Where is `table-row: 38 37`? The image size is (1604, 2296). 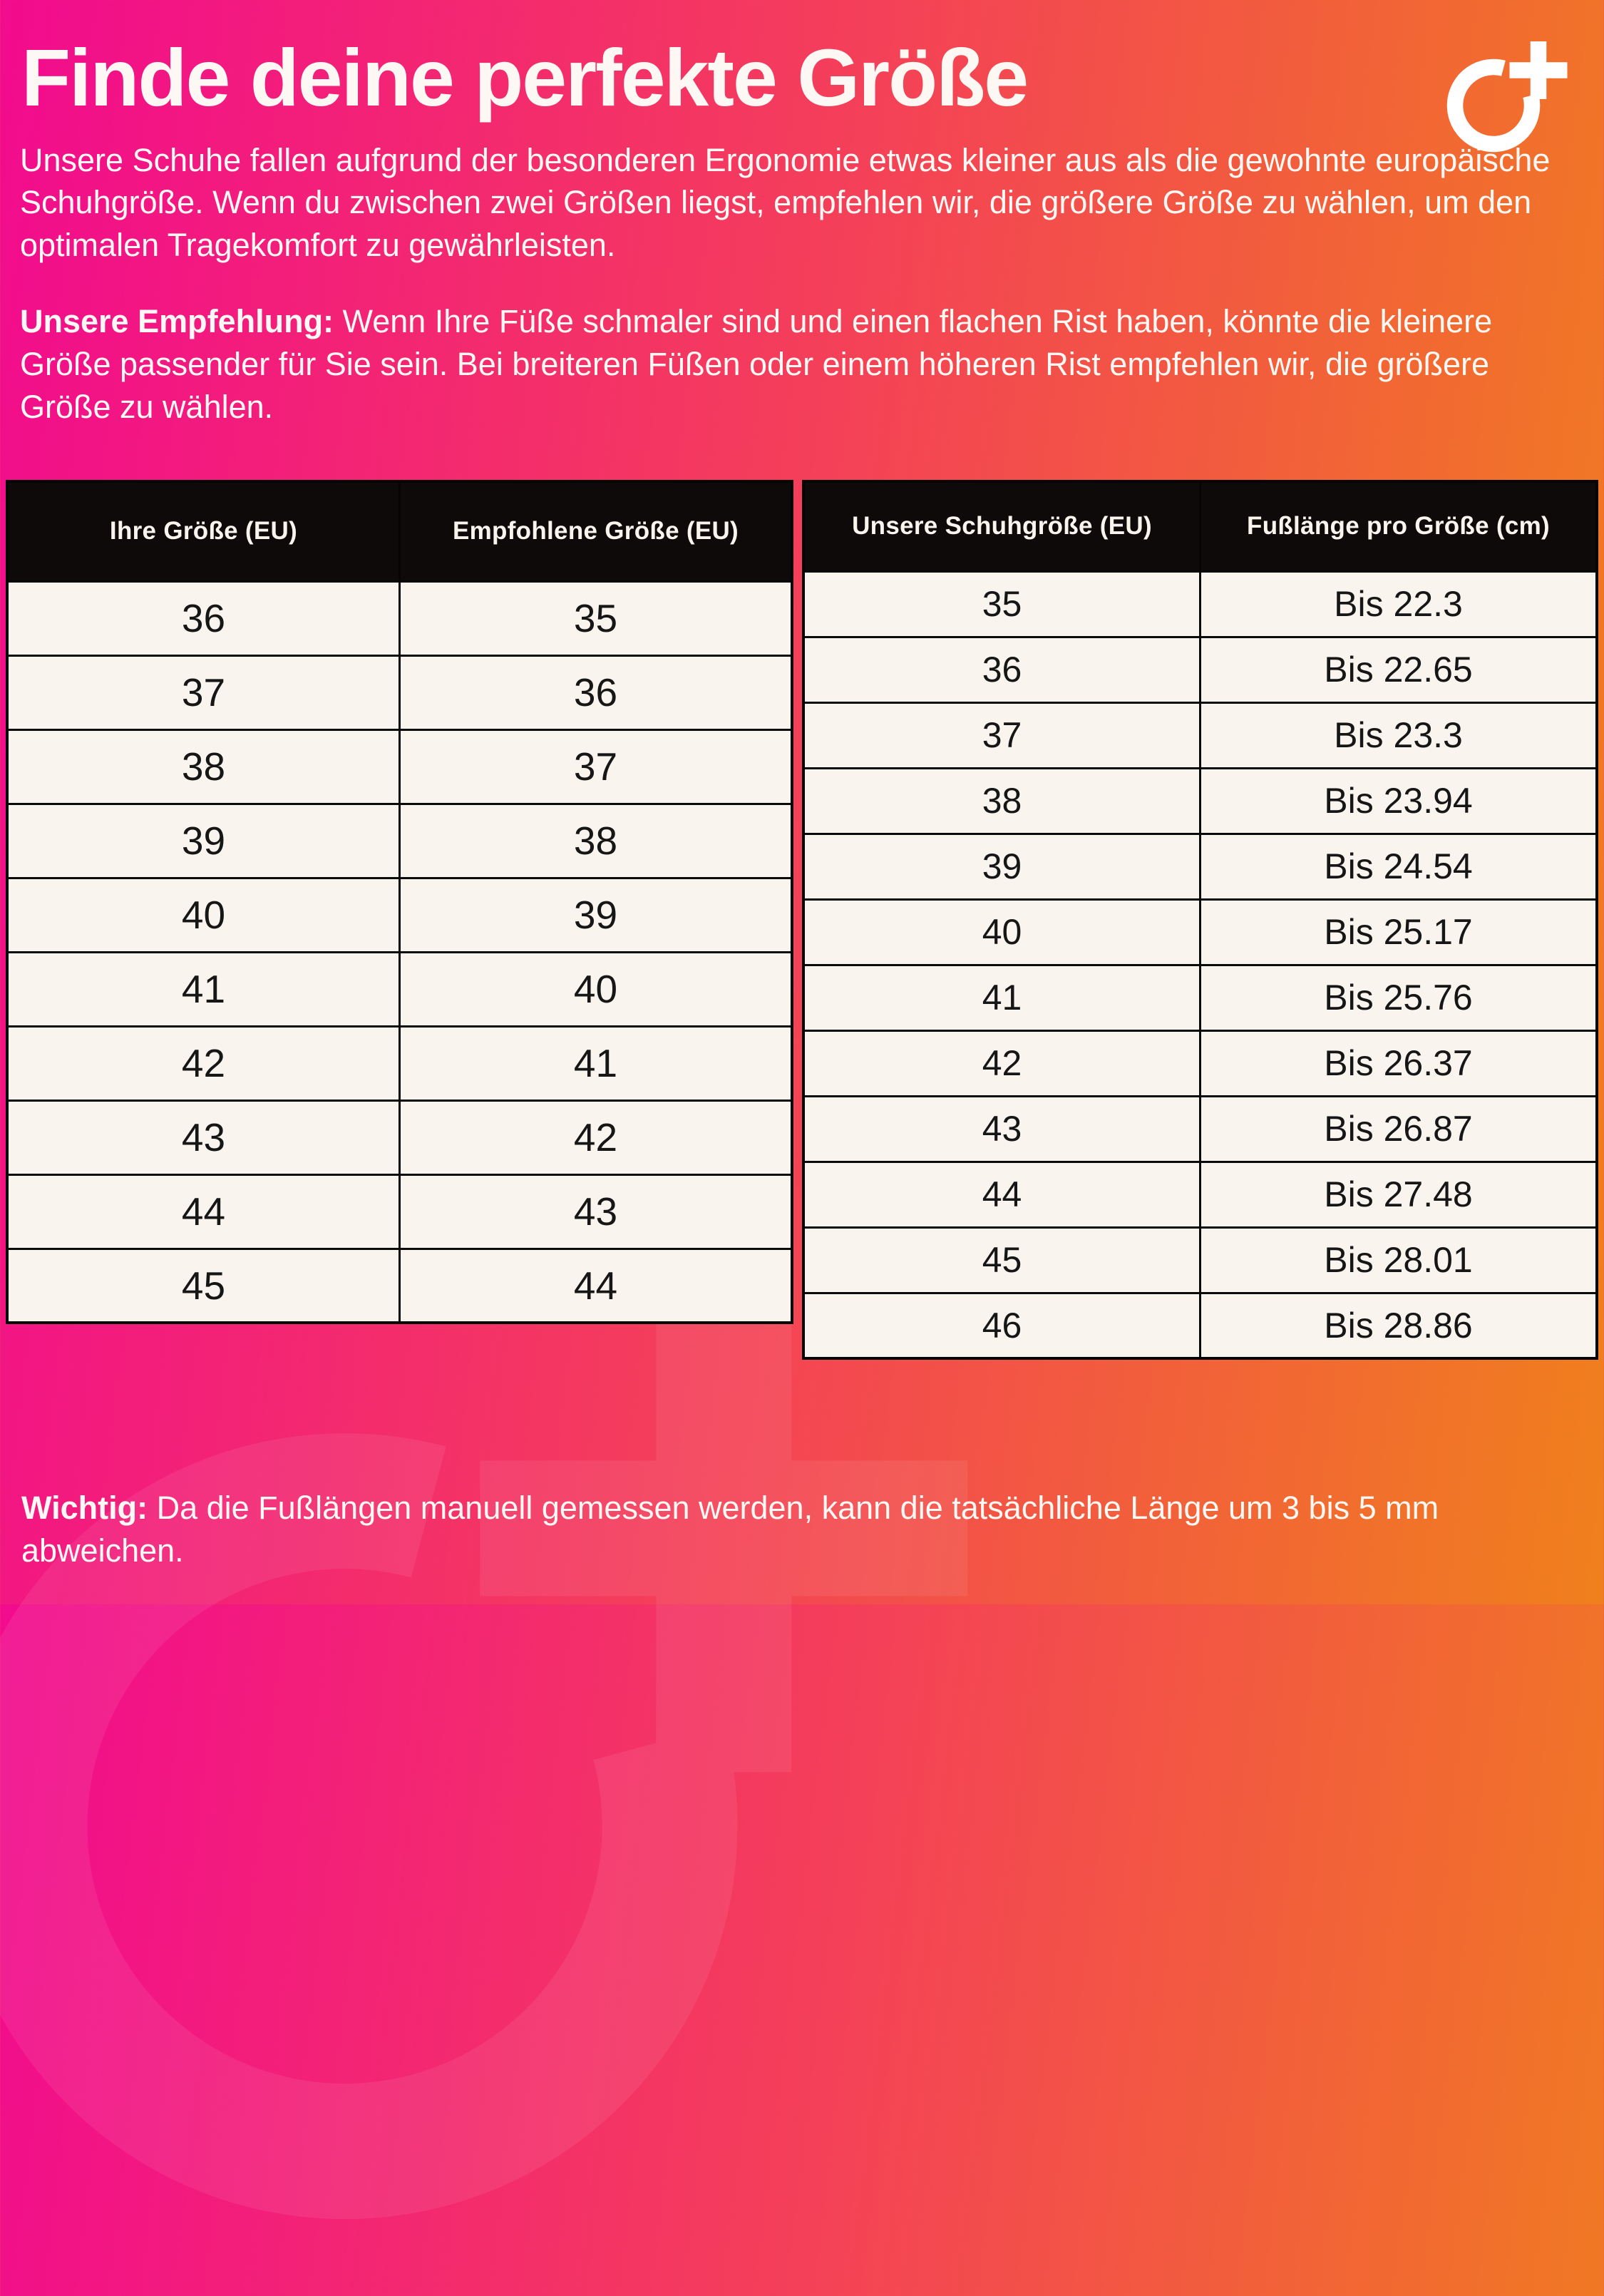 table-row: 38 37 is located at coordinates (399, 766).